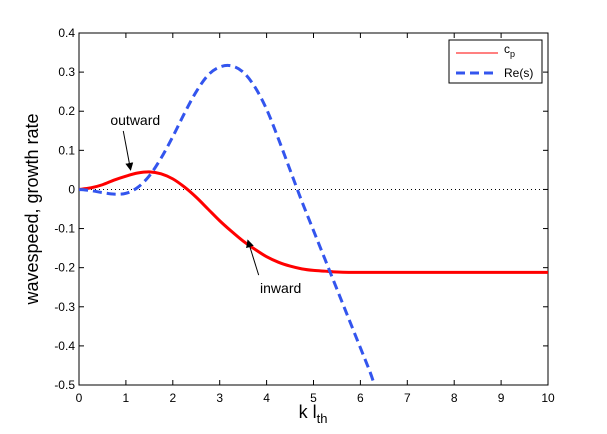 This screenshot has width=607, height=434. Describe the element at coordinates (135, 120) in the screenshot. I see `annotation-outward: outward` at that location.